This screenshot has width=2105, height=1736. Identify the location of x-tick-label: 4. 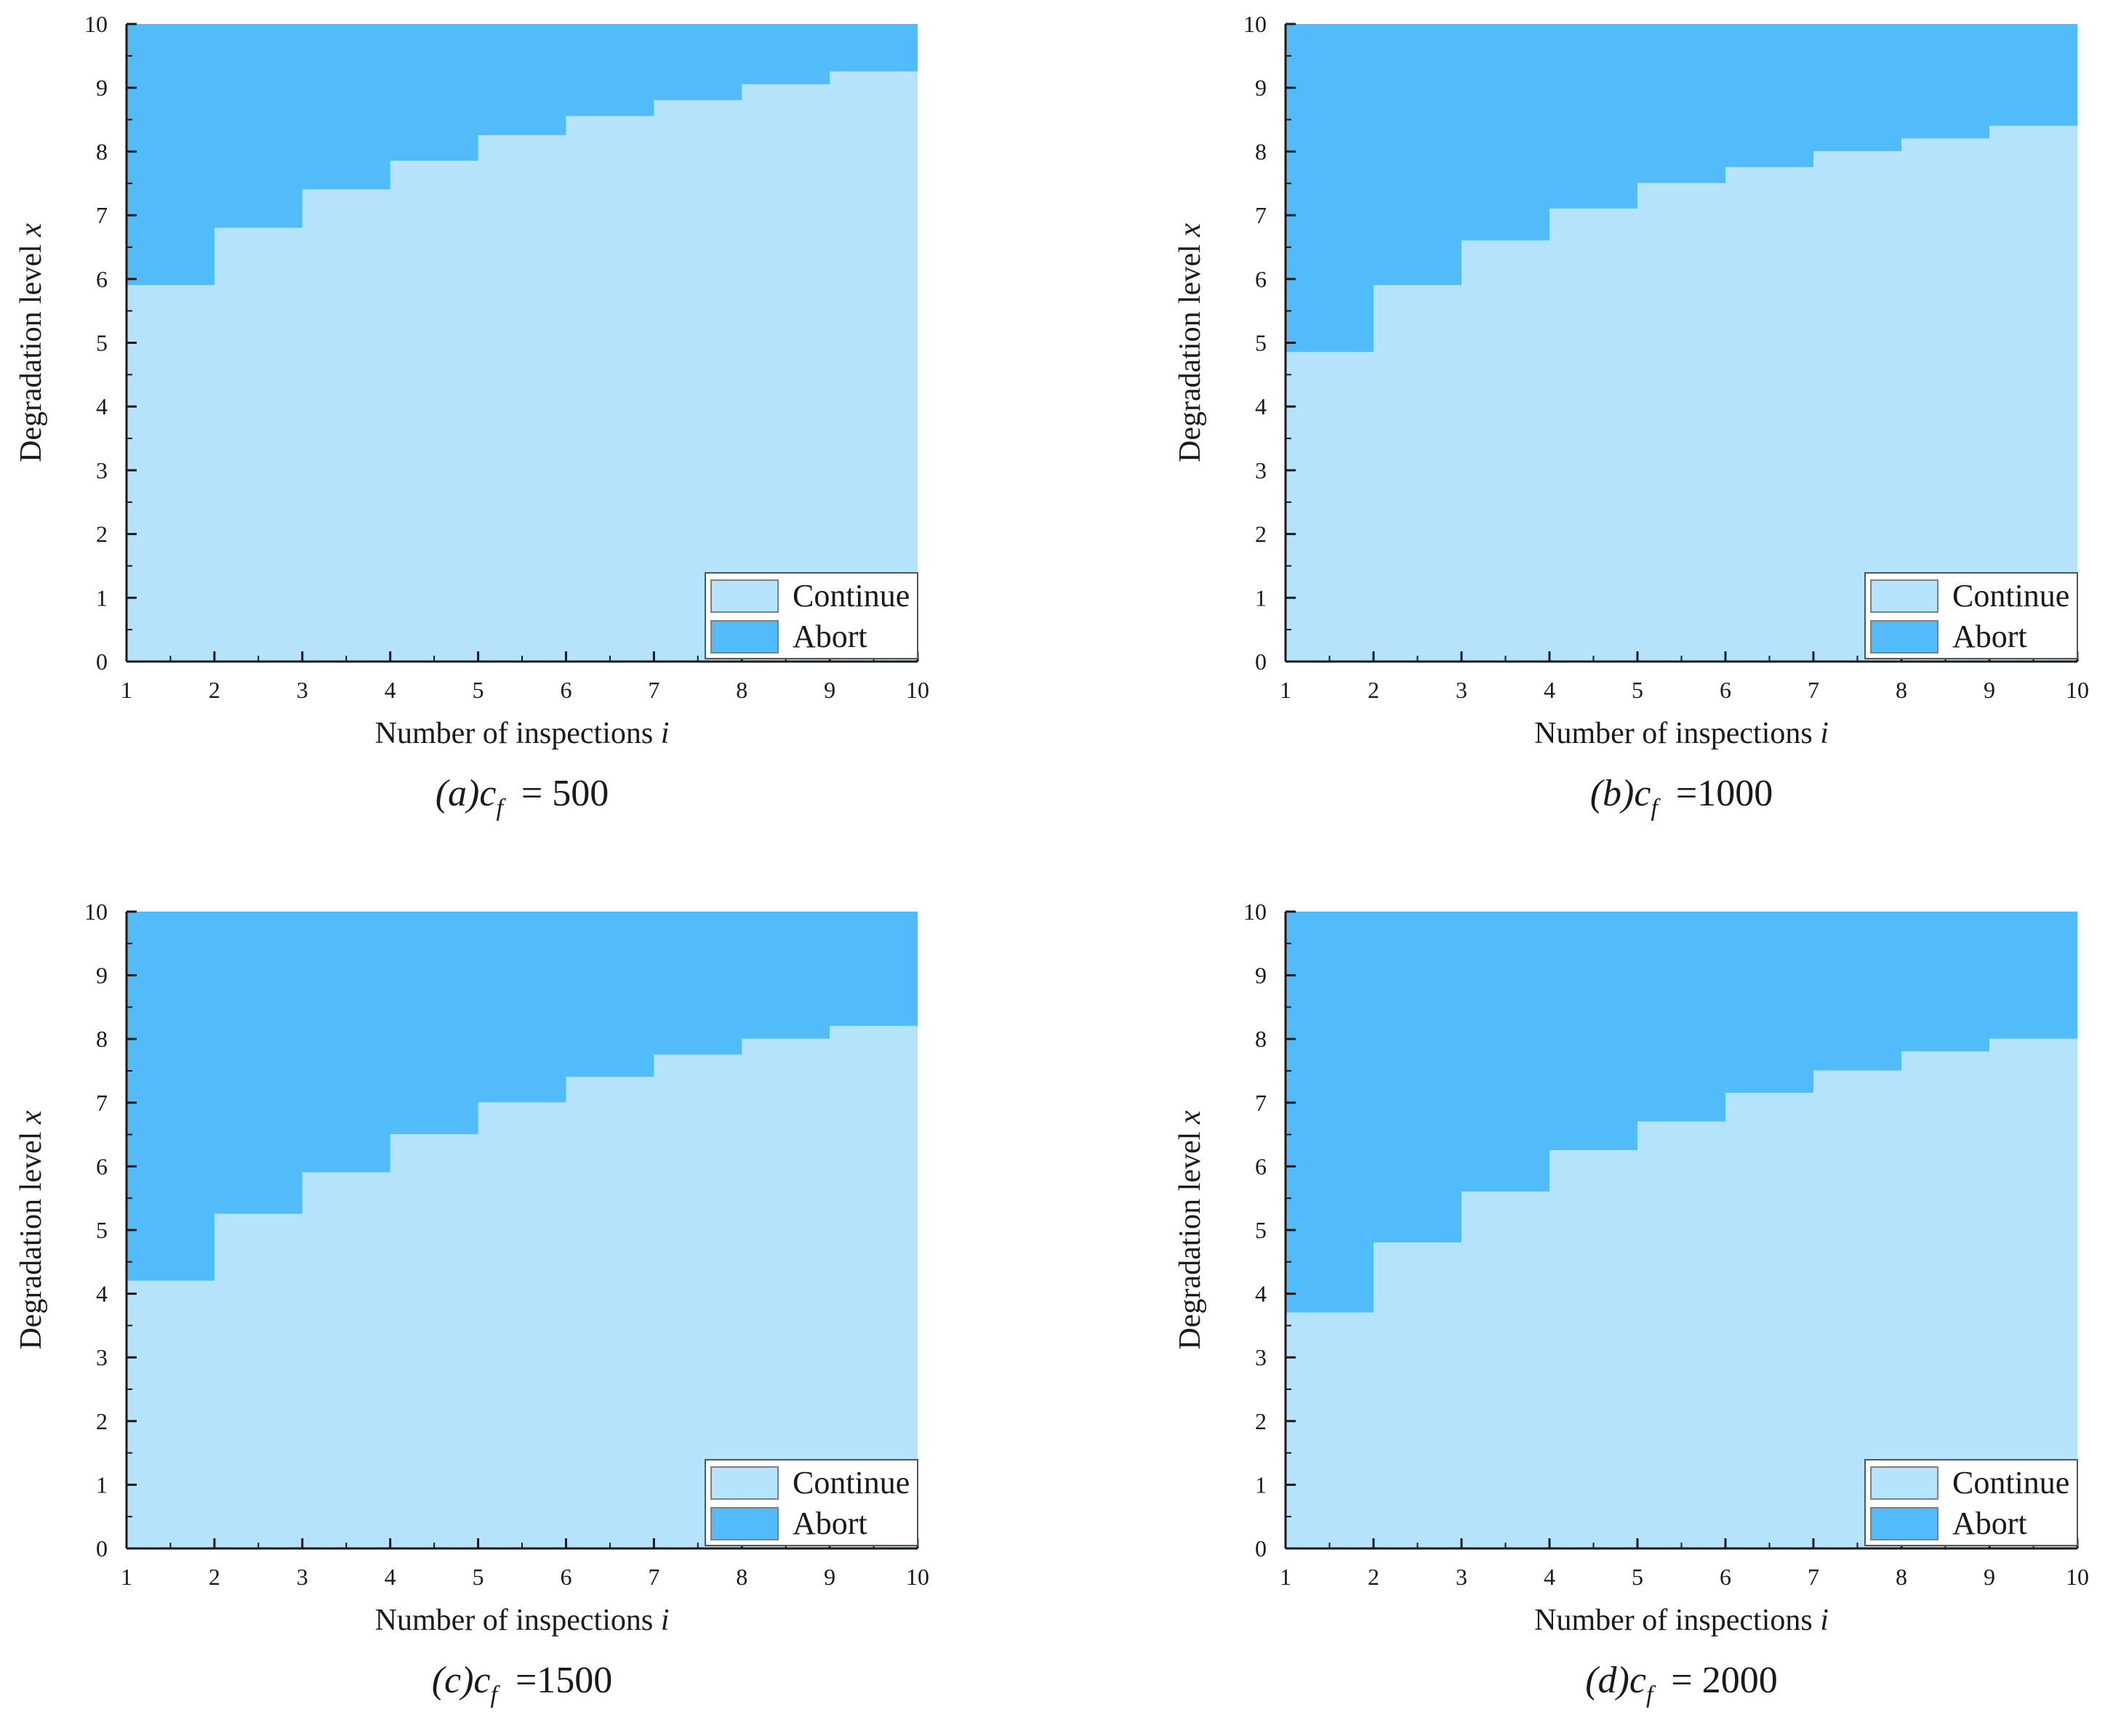
(390, 690).